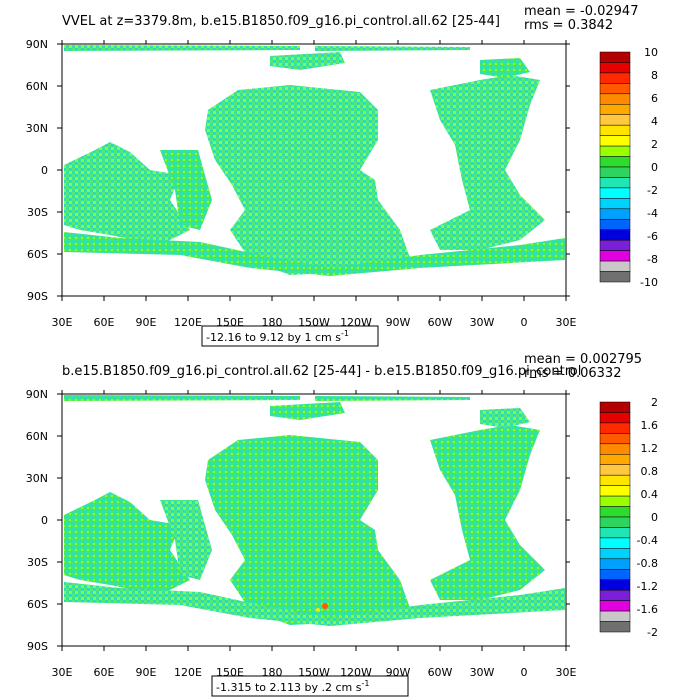  Describe the element at coordinates (505, 418) in the screenshot. I see `bottom-arctic-atlantic` at that location.